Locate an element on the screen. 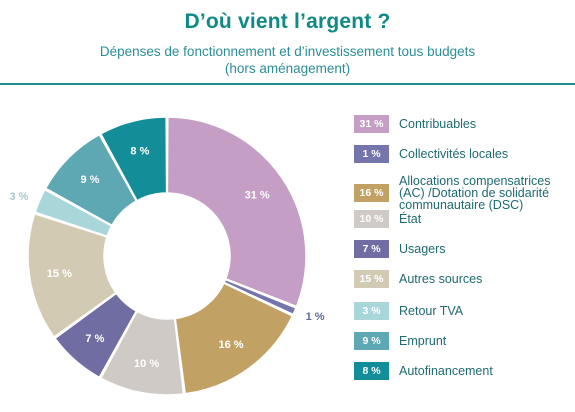  legend-label: Retour TVA is located at coordinates (431, 311).